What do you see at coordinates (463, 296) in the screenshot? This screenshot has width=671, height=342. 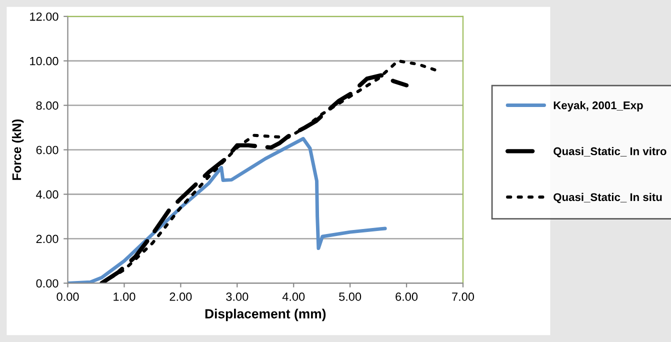 I see `x-tick-label: 7.00` at bounding box center [463, 296].